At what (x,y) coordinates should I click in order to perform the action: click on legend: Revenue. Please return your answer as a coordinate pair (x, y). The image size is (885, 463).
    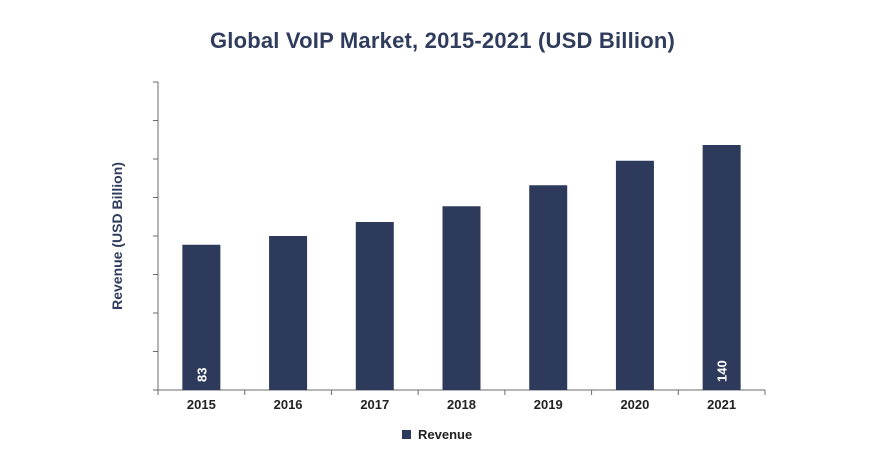
    Looking at the image, I should click on (437, 434).